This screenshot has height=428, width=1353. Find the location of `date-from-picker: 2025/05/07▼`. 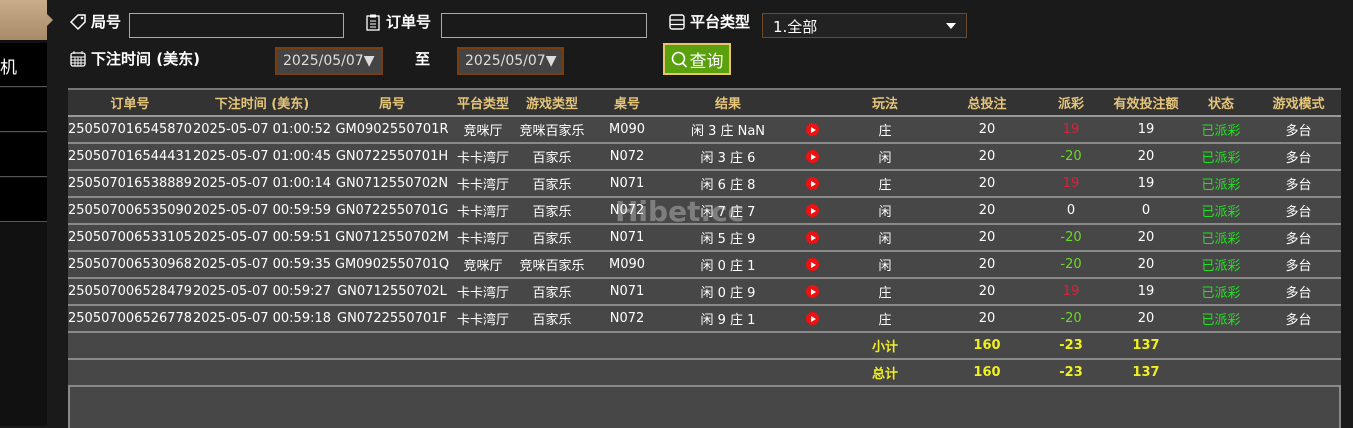

date-from-picker: 2025/05/07▼ is located at coordinates (329, 61).